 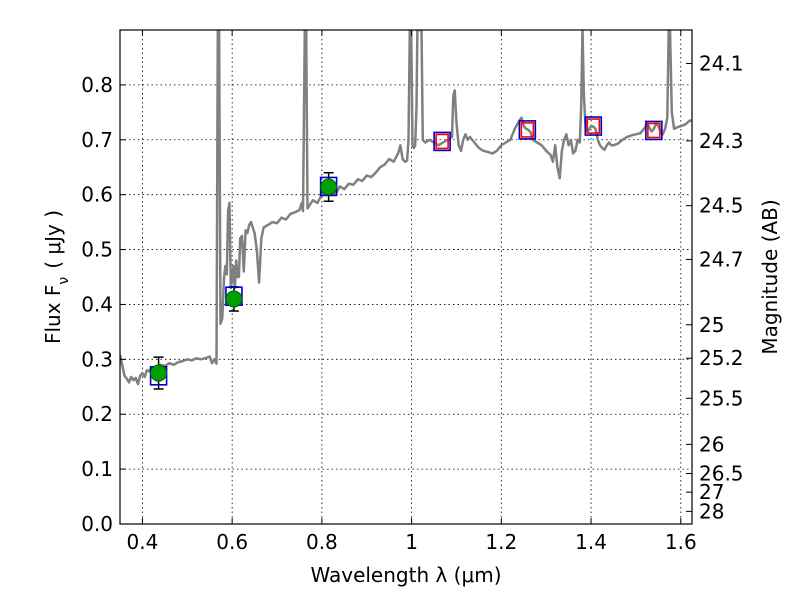 What do you see at coordinates (411, 542) in the screenshot?
I see `x-tick-label: 1` at bounding box center [411, 542].